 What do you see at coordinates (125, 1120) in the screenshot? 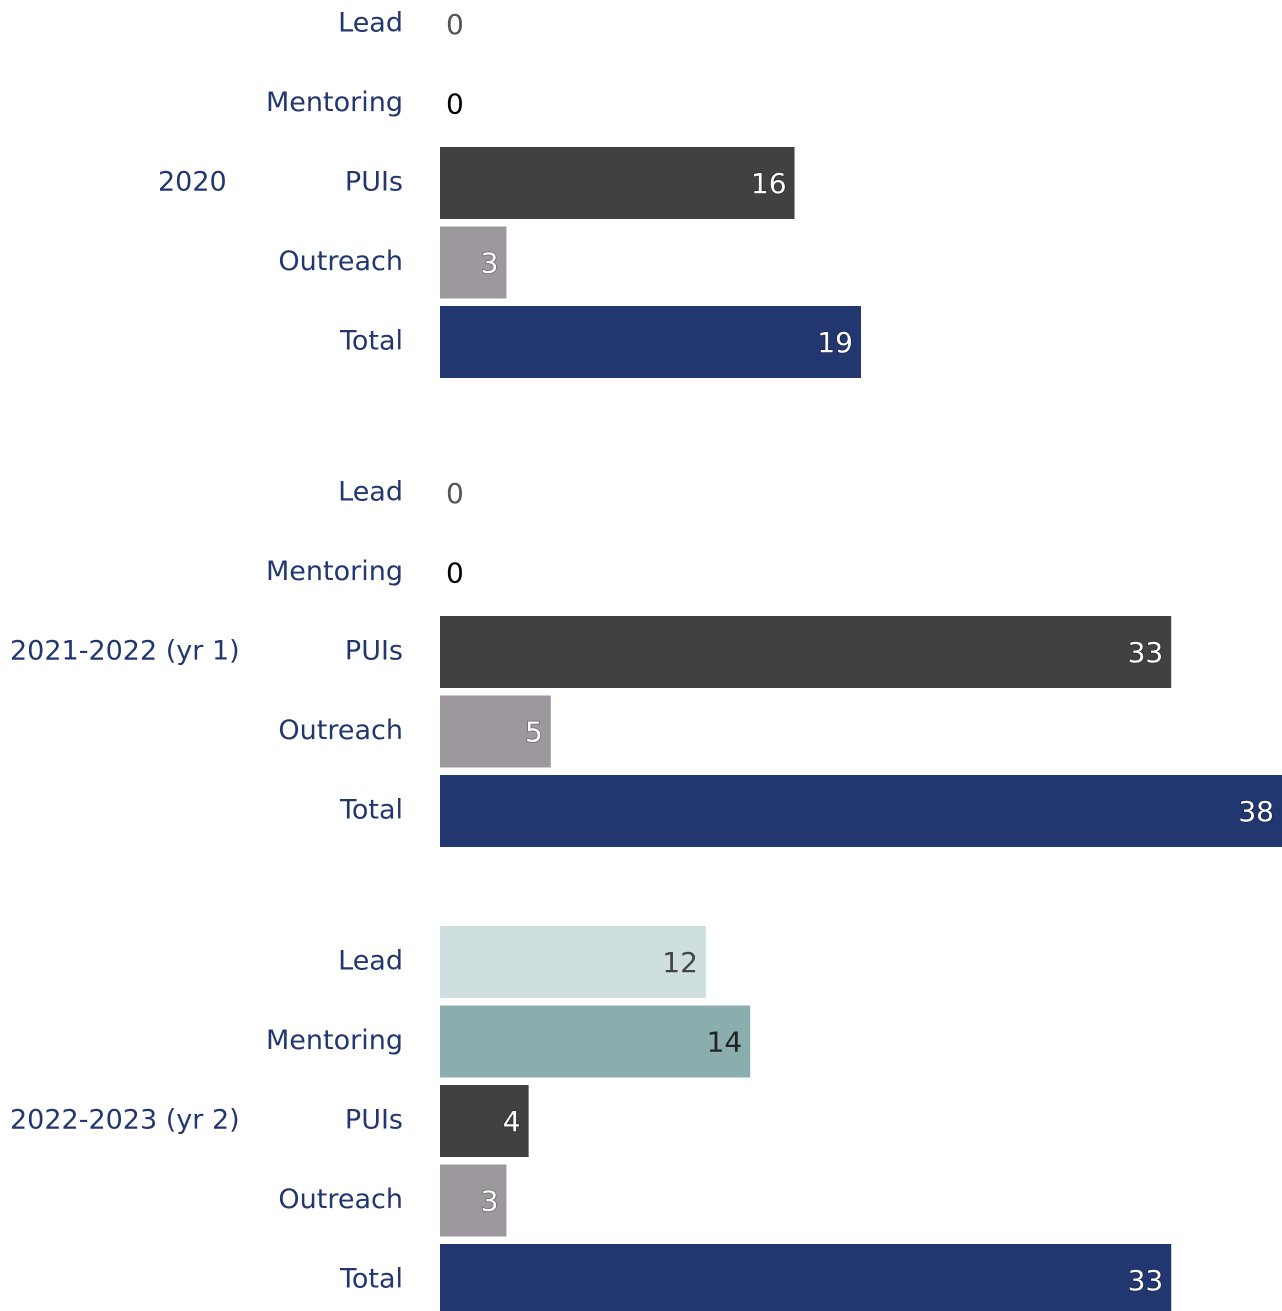
I see `group-label: 2022-2023 (yr 2)` at bounding box center [125, 1120].